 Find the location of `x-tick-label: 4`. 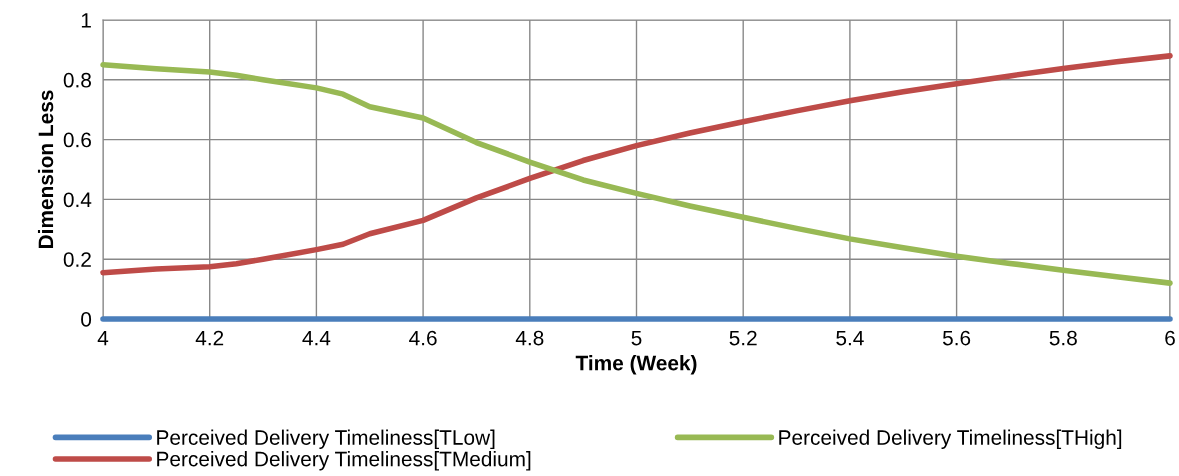

x-tick-label: 4 is located at coordinates (103, 338).